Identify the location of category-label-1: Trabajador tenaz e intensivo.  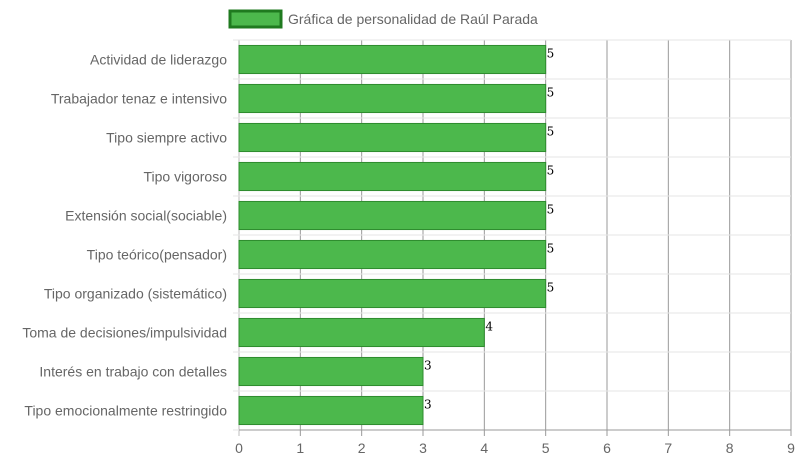
(139, 99).